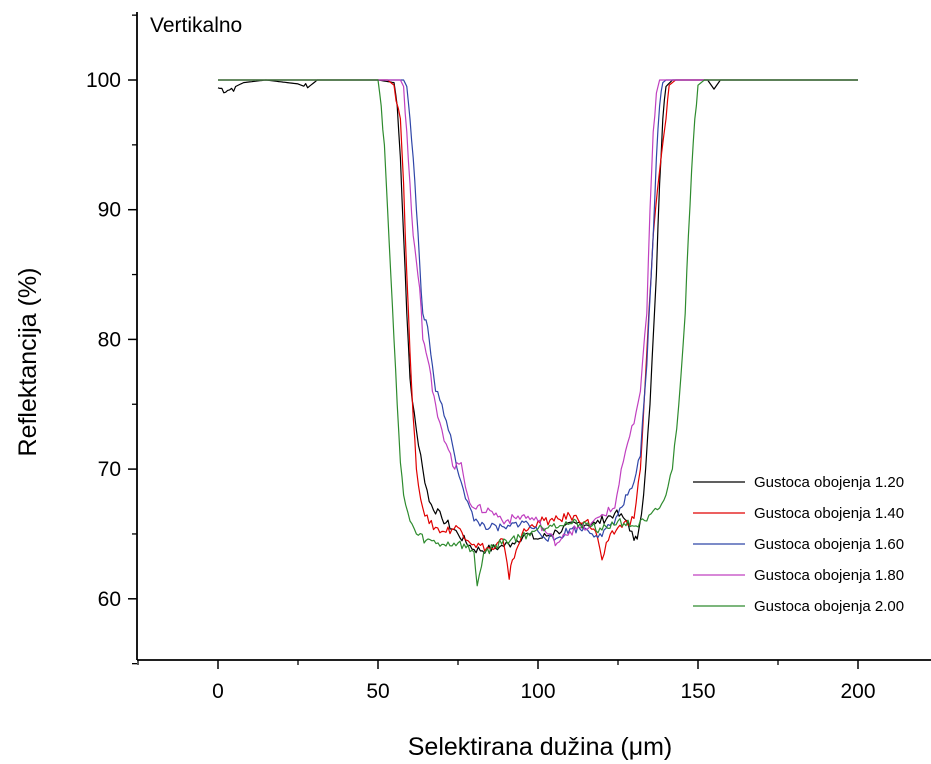 This screenshot has width=931, height=764. I want to click on x-tick-label: 100, so click(537, 691).